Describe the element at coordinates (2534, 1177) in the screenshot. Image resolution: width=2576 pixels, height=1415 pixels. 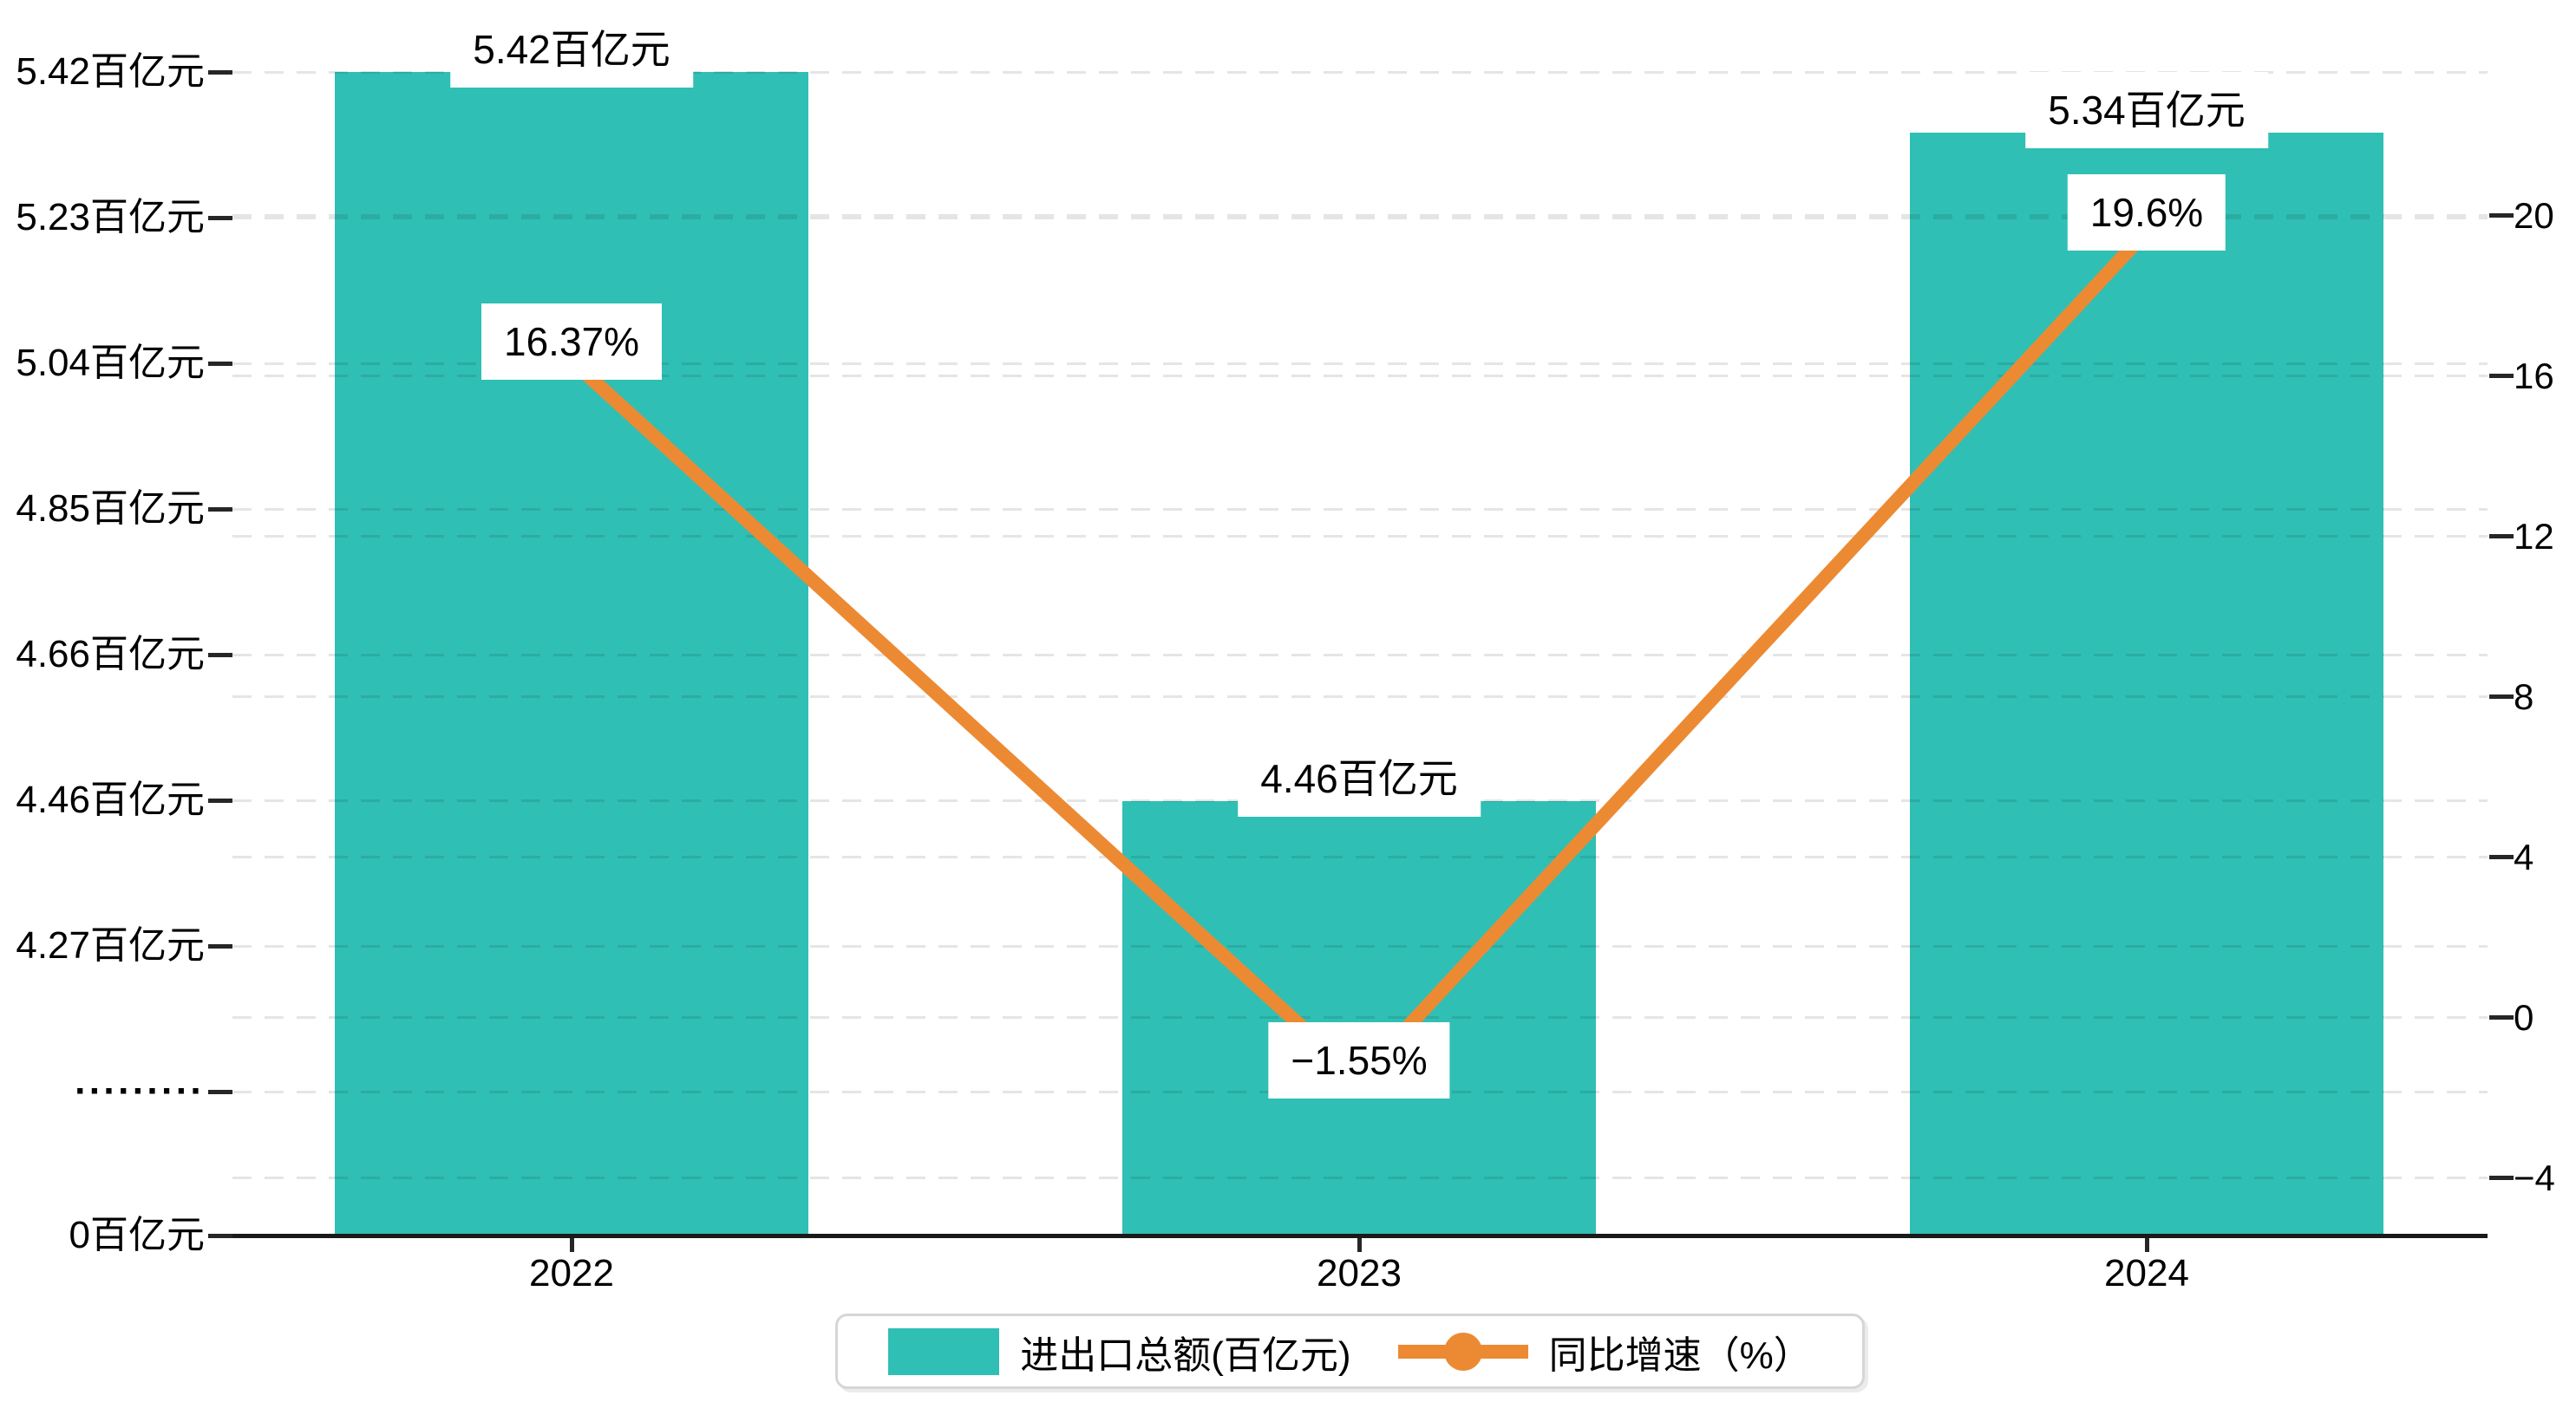
I see `right-axis-label-6: −4` at that location.